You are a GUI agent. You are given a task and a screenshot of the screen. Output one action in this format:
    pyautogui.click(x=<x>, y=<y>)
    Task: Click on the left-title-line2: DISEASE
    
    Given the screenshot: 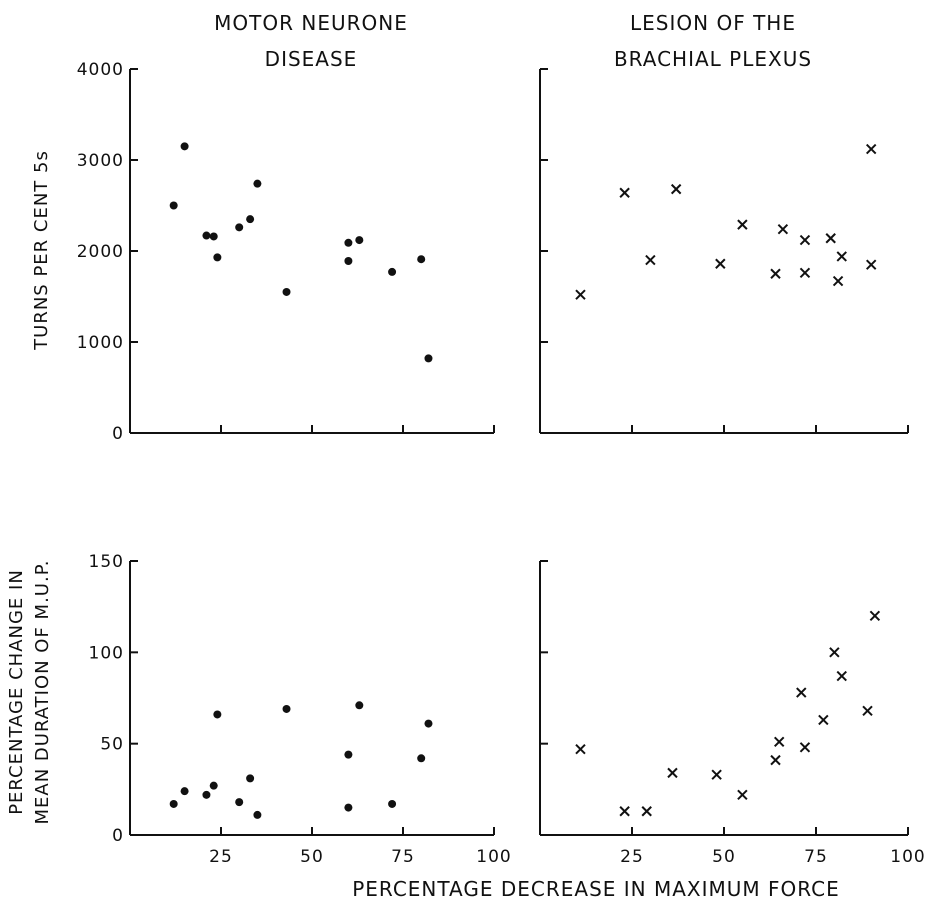 What is the action you would take?
    pyautogui.click(x=311, y=59)
    